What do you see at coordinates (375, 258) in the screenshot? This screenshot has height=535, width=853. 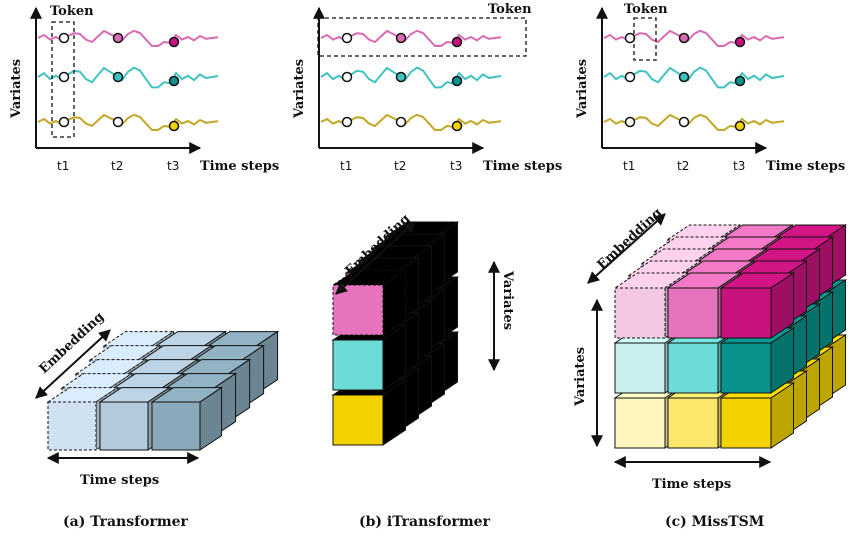 I see `embedding-arrow-b` at bounding box center [375, 258].